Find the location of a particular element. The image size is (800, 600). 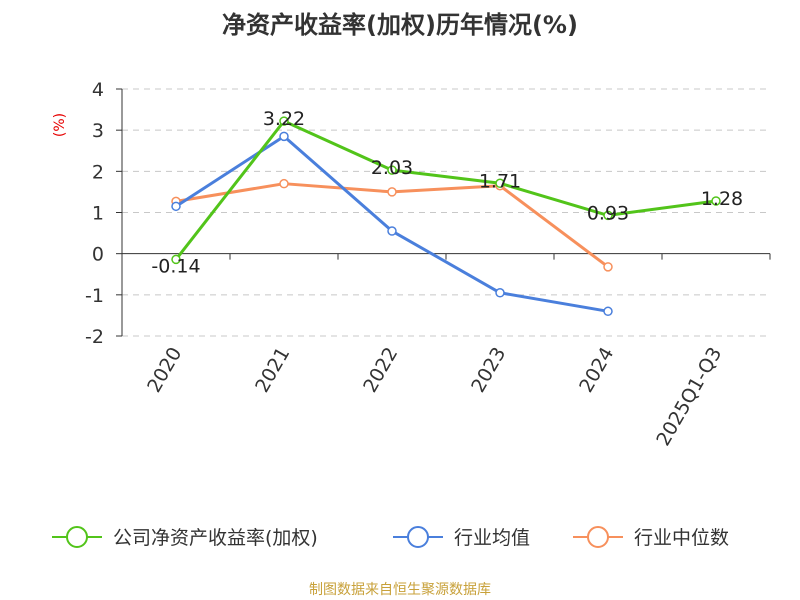

legend-label-0: 公司净资产收益率(加权) is located at coordinates (215, 538).